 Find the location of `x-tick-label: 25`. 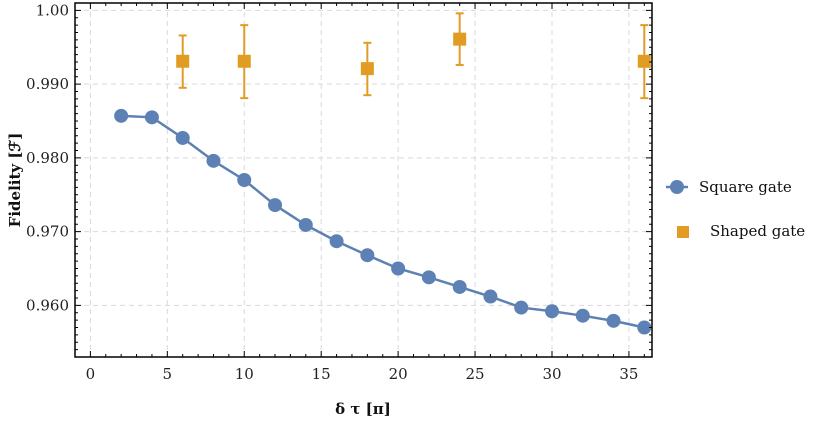

x-tick-label: 25 is located at coordinates (475, 374).